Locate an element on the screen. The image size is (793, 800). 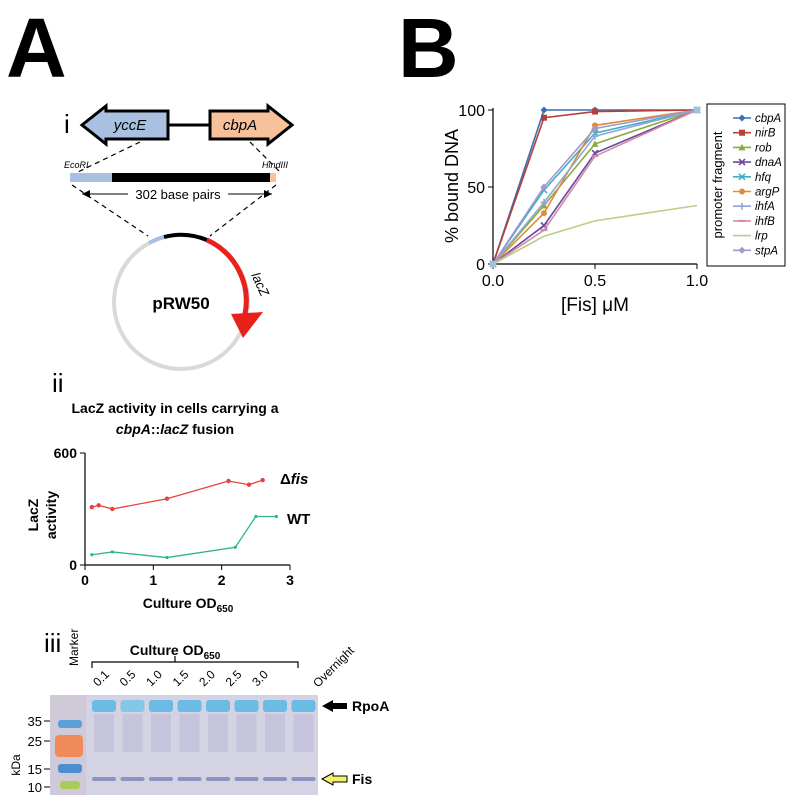
lacZ-arc is located at coordinates (227, 276).